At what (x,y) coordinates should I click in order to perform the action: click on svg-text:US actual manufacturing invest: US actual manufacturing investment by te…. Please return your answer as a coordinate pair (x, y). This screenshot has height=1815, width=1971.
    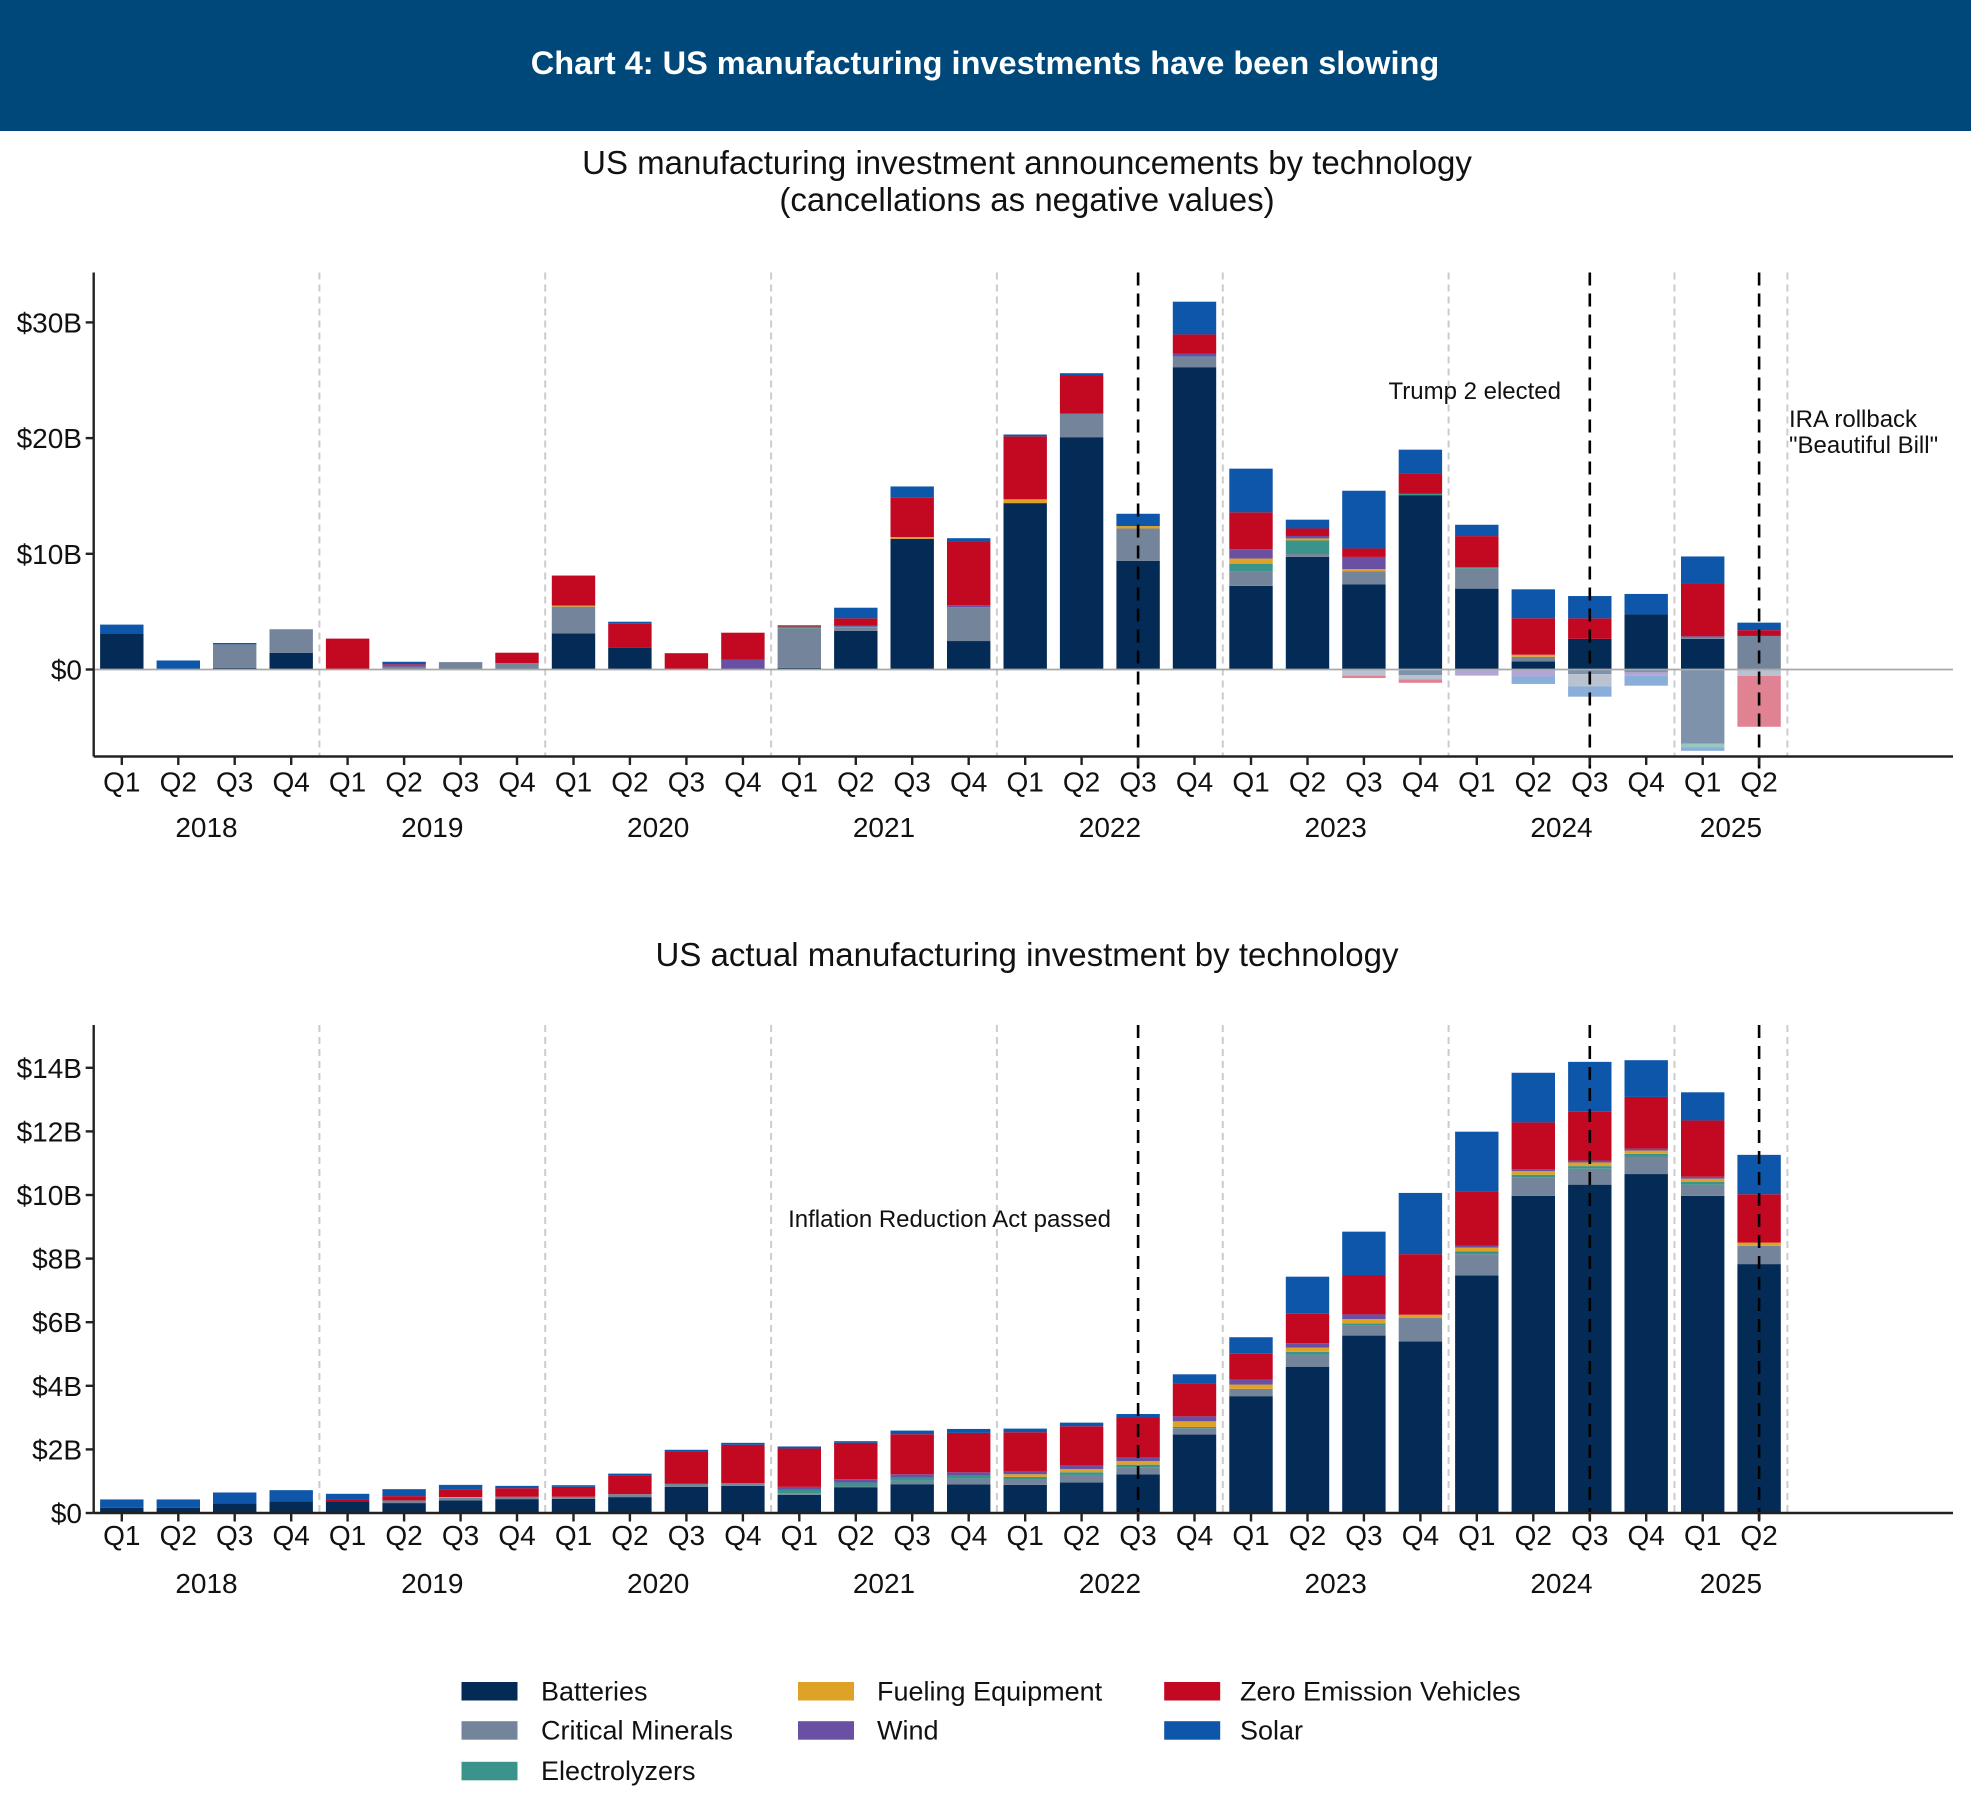
    Looking at the image, I should click on (1027, 954).